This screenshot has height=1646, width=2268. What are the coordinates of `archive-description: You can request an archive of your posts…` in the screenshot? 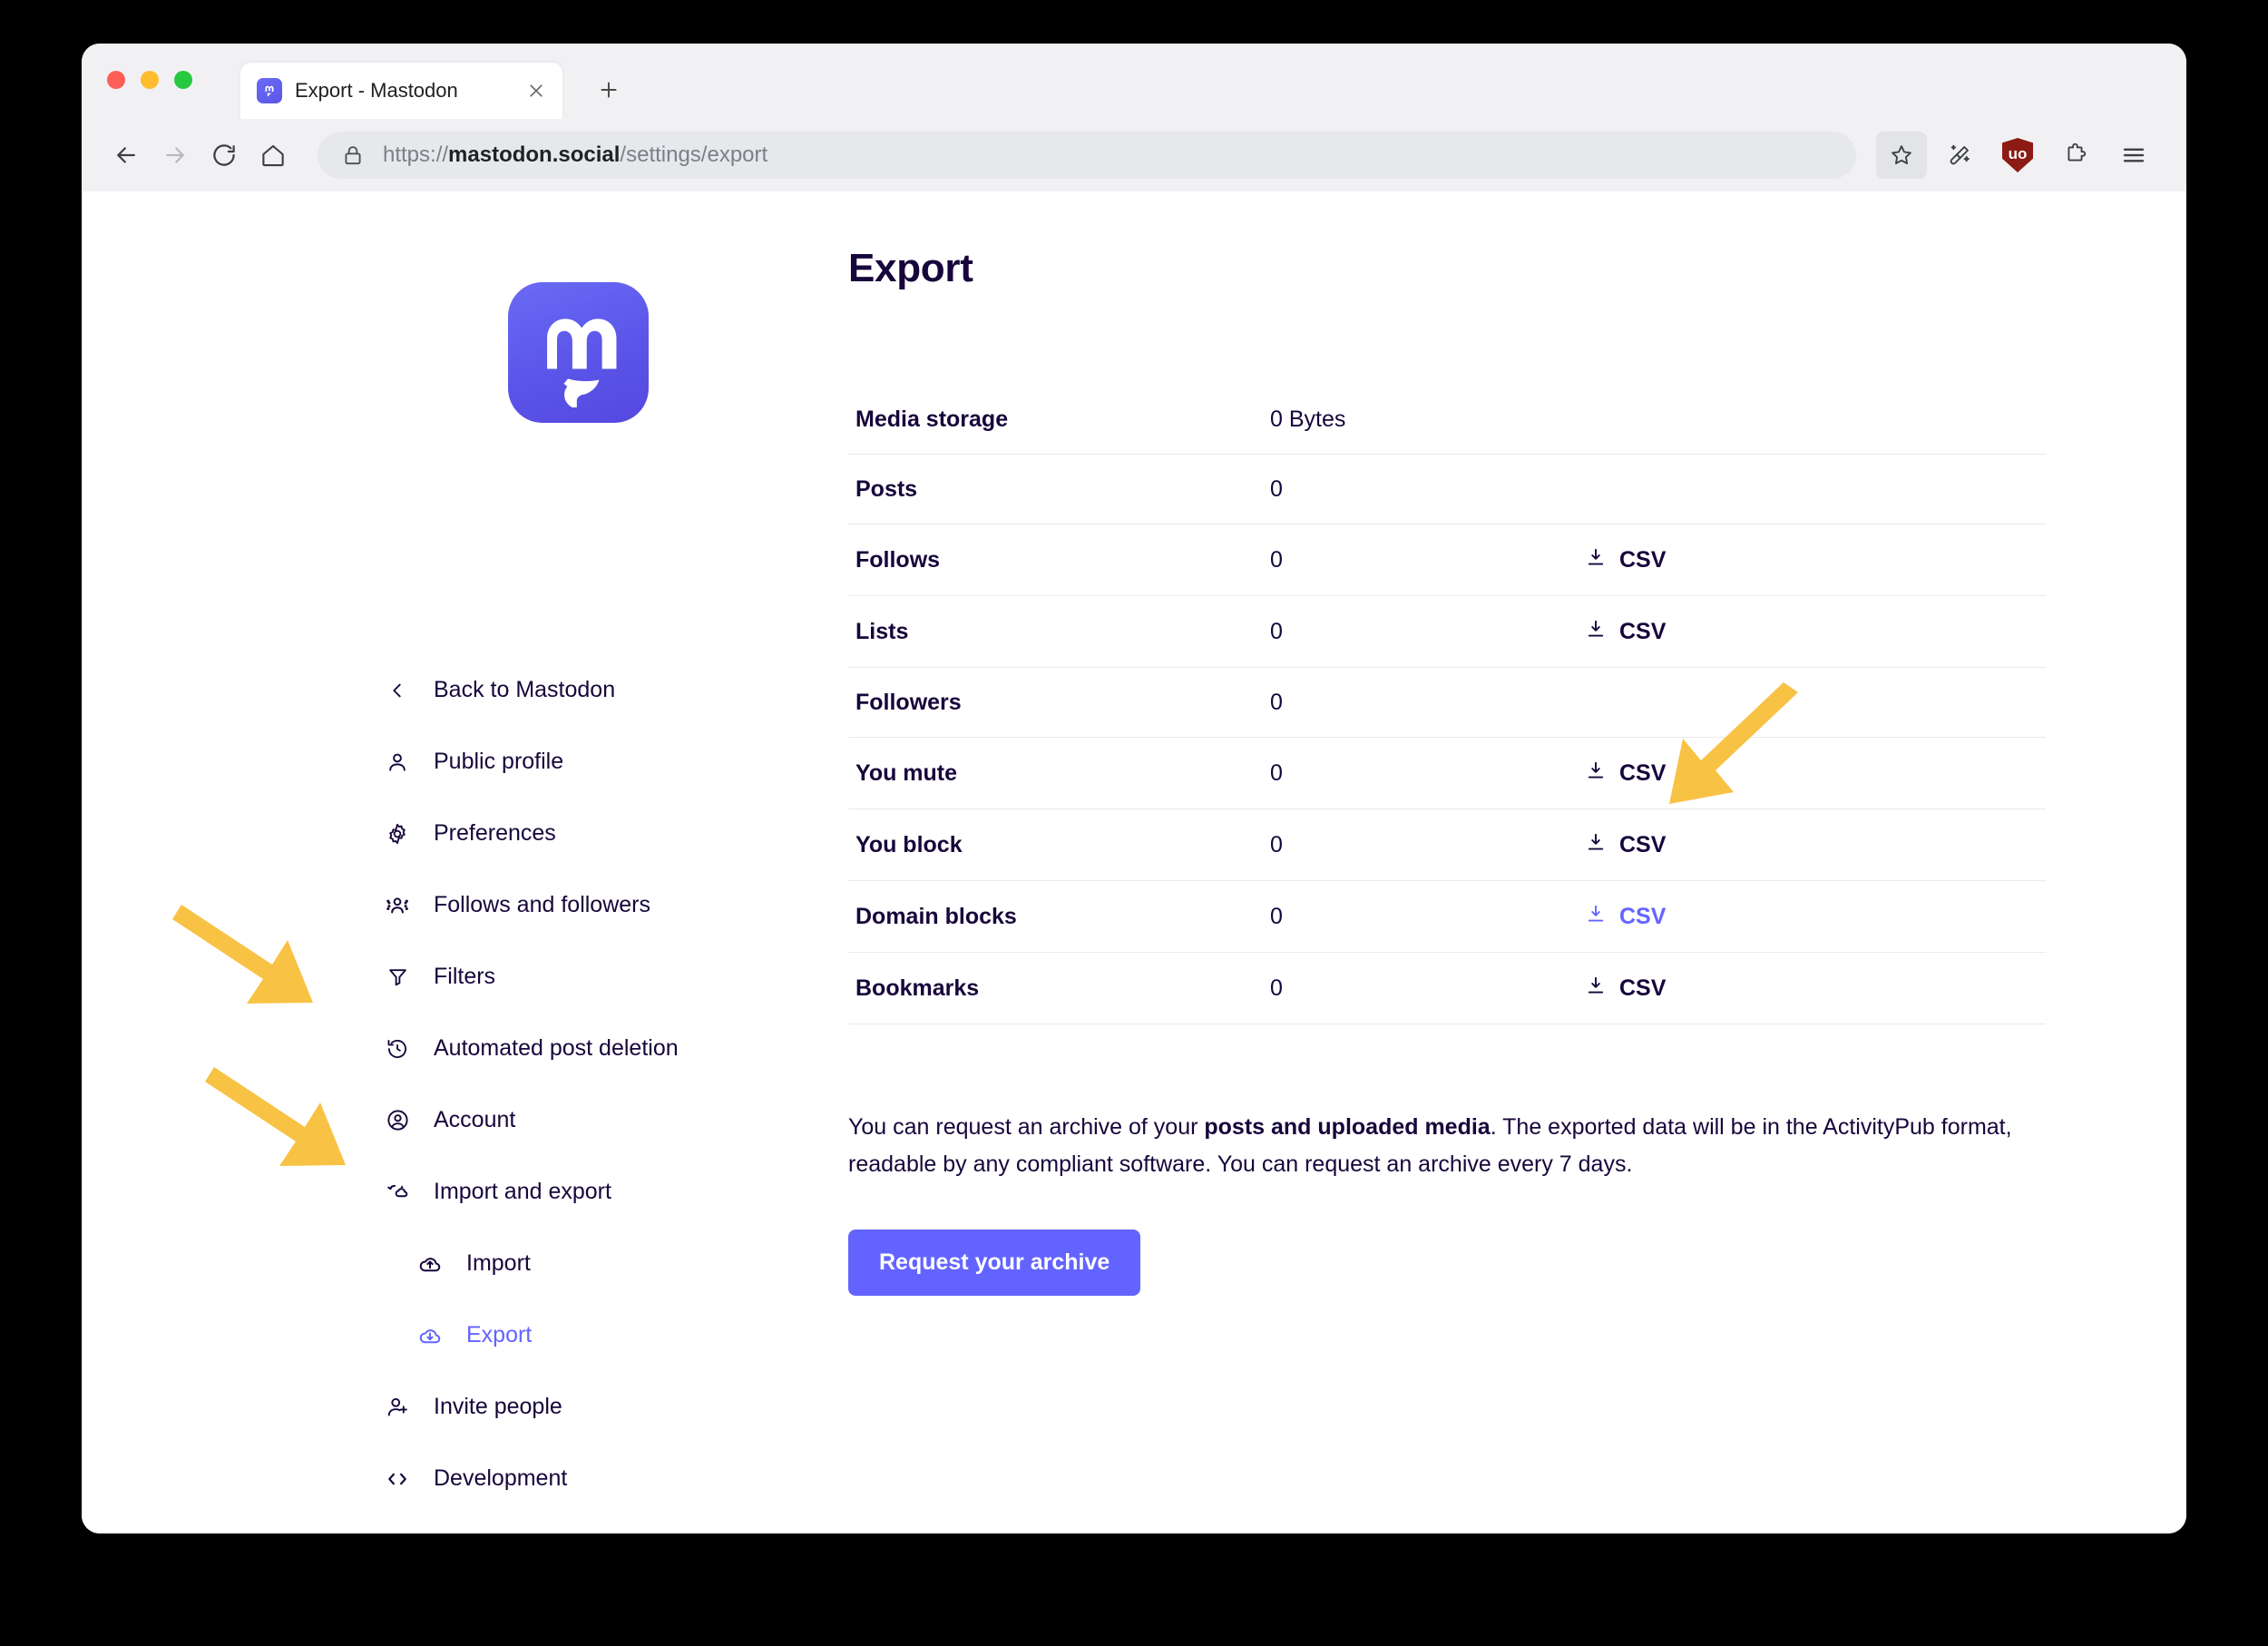 It's located at (1438, 1145).